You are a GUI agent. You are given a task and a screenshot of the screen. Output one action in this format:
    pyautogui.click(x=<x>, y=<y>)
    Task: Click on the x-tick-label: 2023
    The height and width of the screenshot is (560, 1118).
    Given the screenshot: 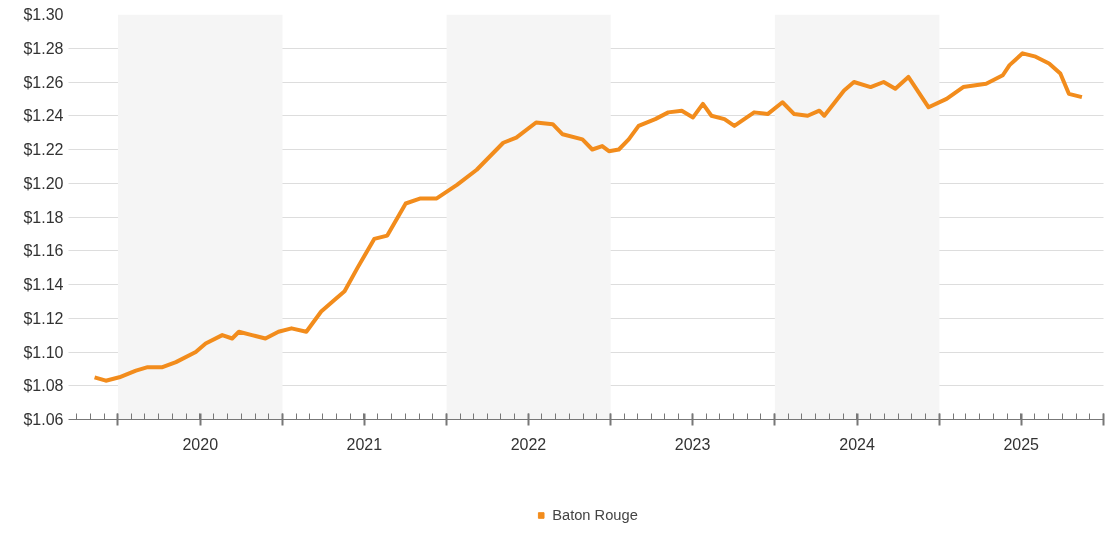 What is the action you would take?
    pyautogui.click(x=692, y=444)
    